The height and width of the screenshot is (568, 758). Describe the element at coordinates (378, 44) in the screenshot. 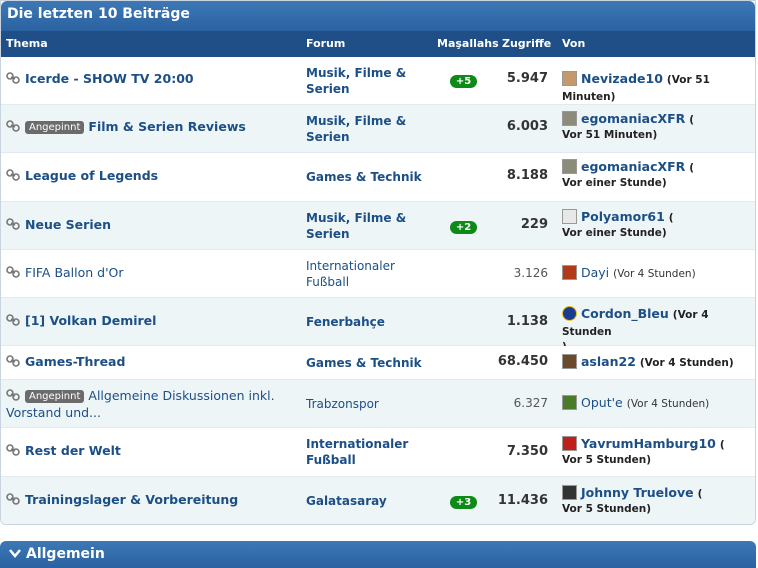

I see `column-header-row: Thema Forum Maşallahs Zugriffe Von` at that location.